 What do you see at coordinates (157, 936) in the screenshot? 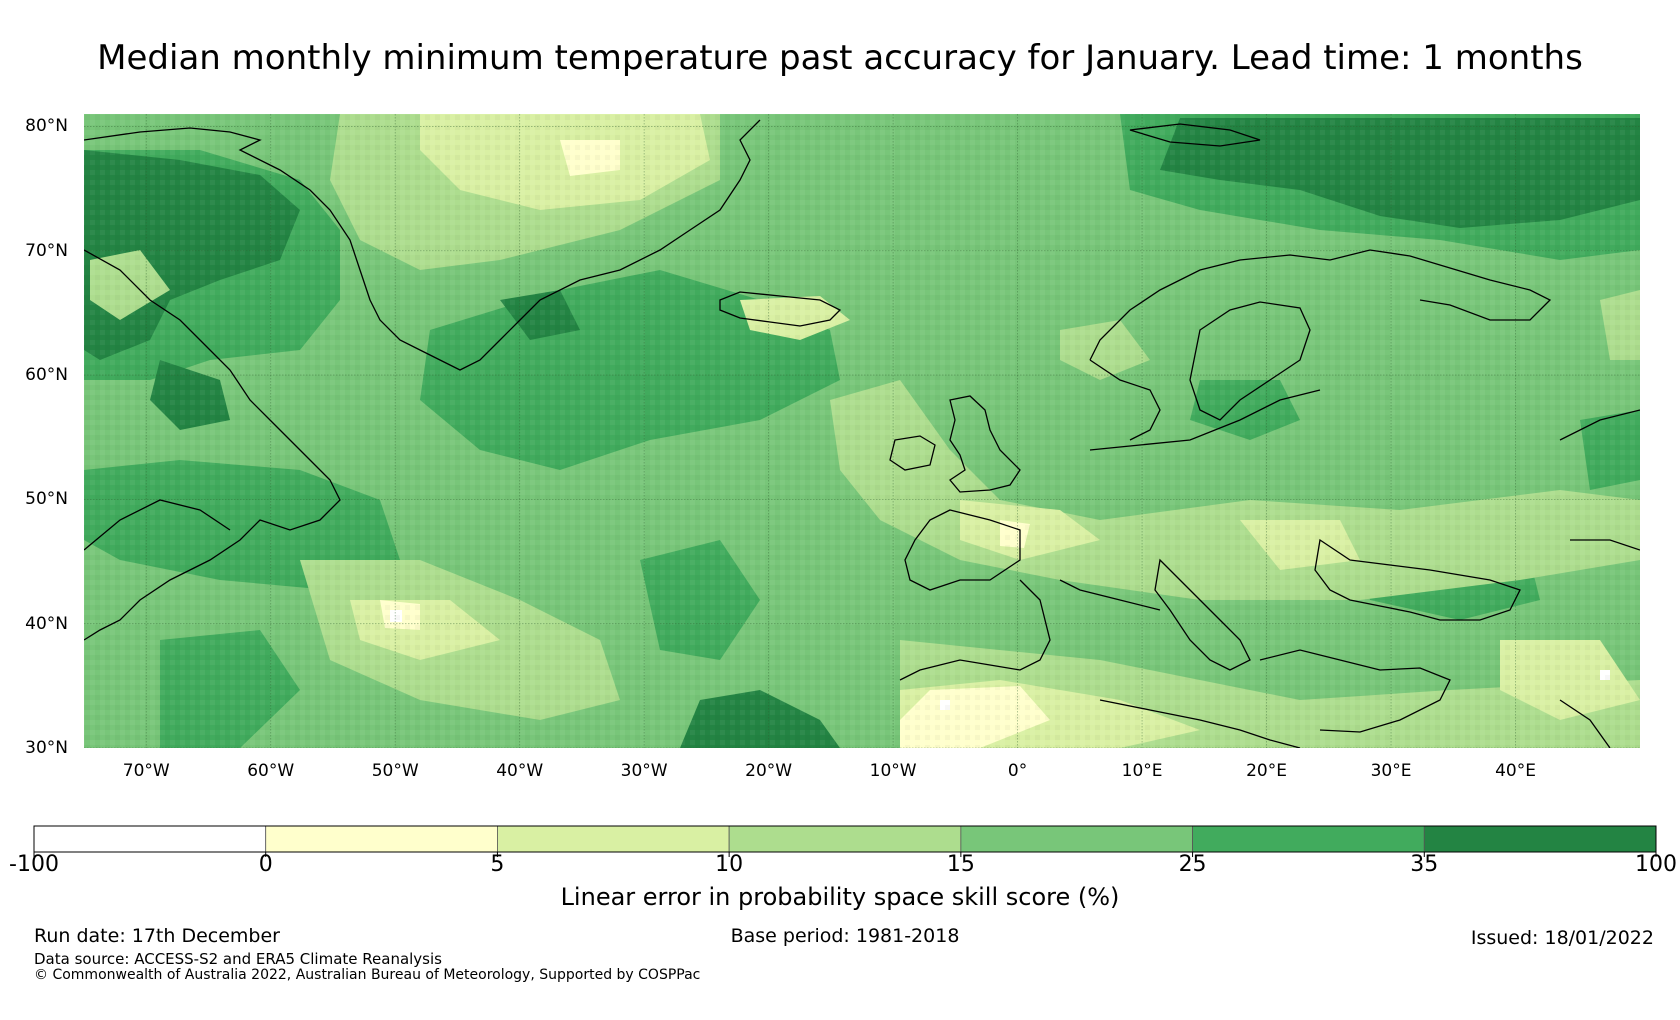
I see `run-date: Run date: 17th December` at bounding box center [157, 936].